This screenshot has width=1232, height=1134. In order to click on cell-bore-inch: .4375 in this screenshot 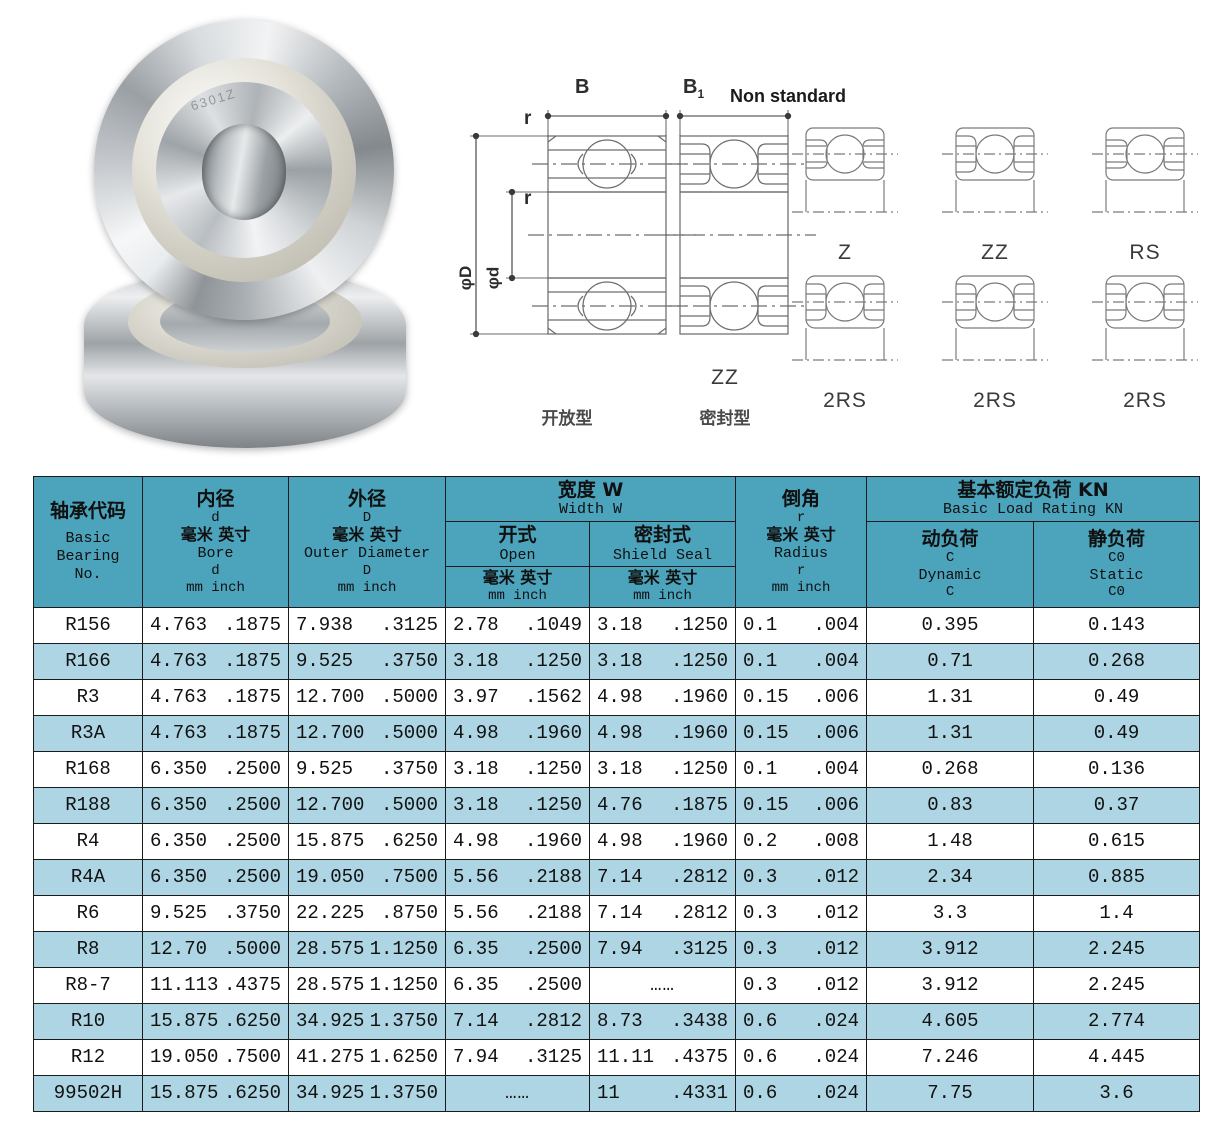, I will do `click(252, 985)`.